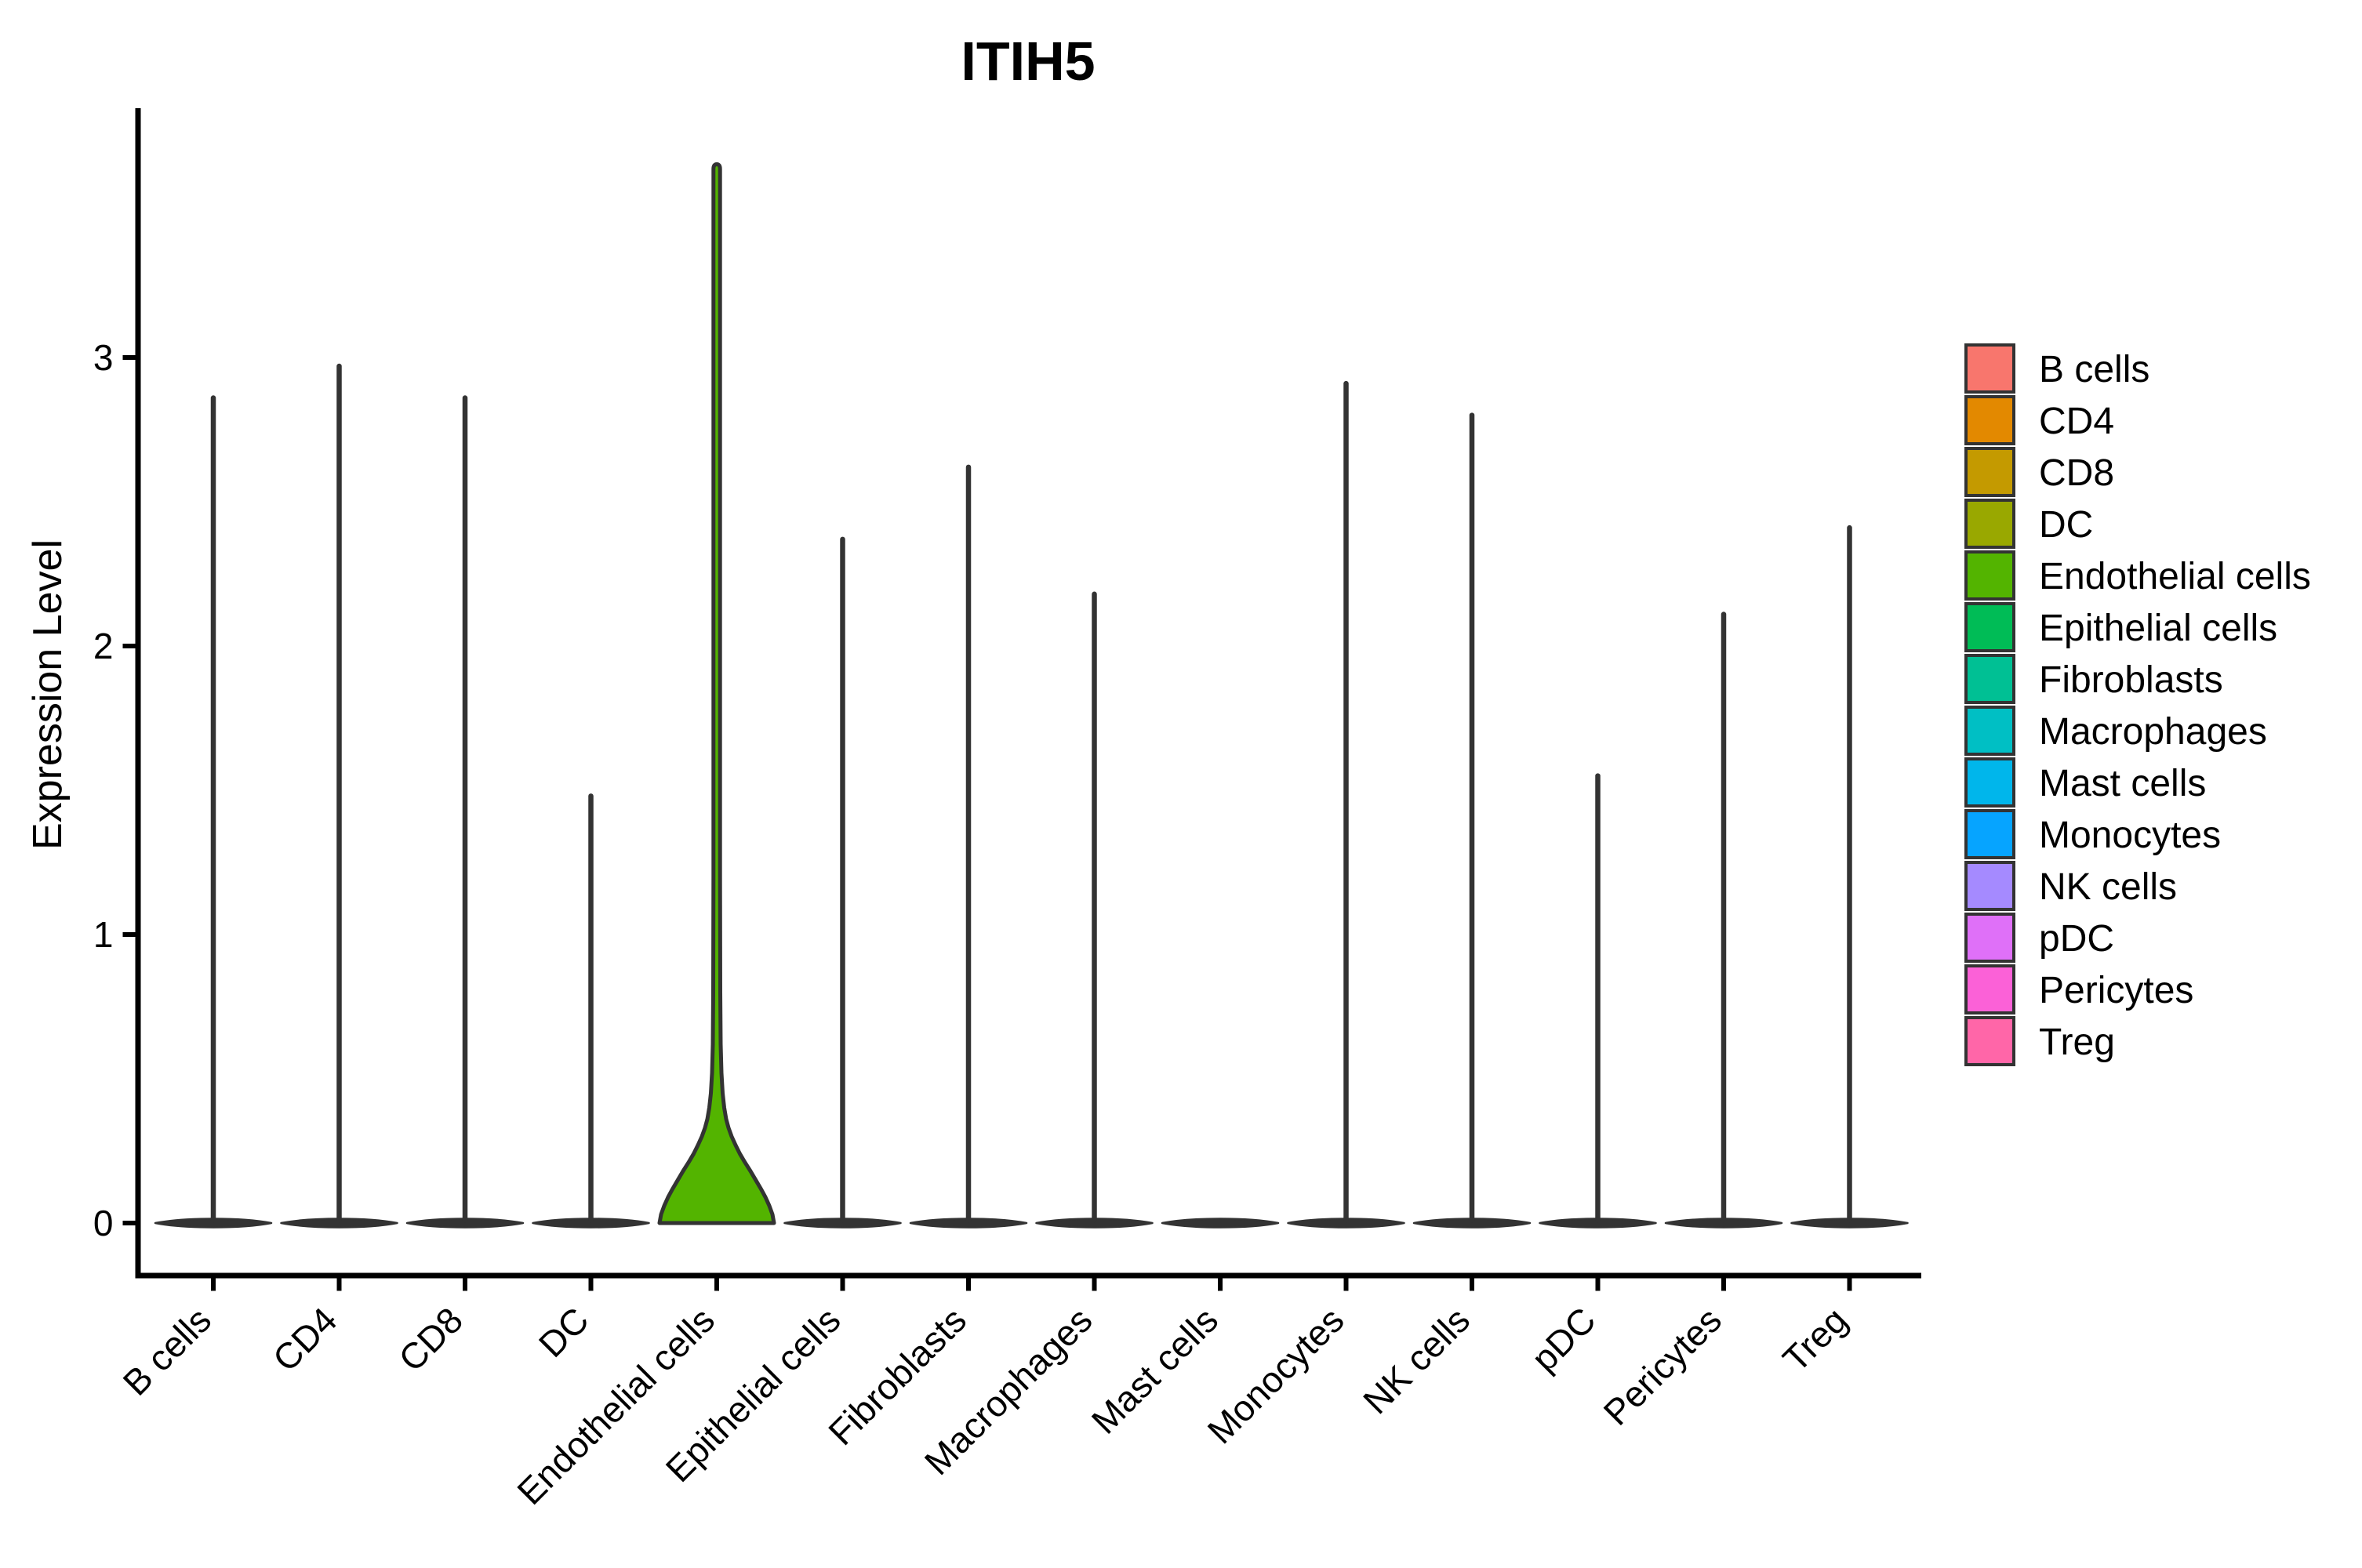  What do you see at coordinates (1723, 1223) in the screenshot?
I see `violin-baseline-pericytes` at bounding box center [1723, 1223].